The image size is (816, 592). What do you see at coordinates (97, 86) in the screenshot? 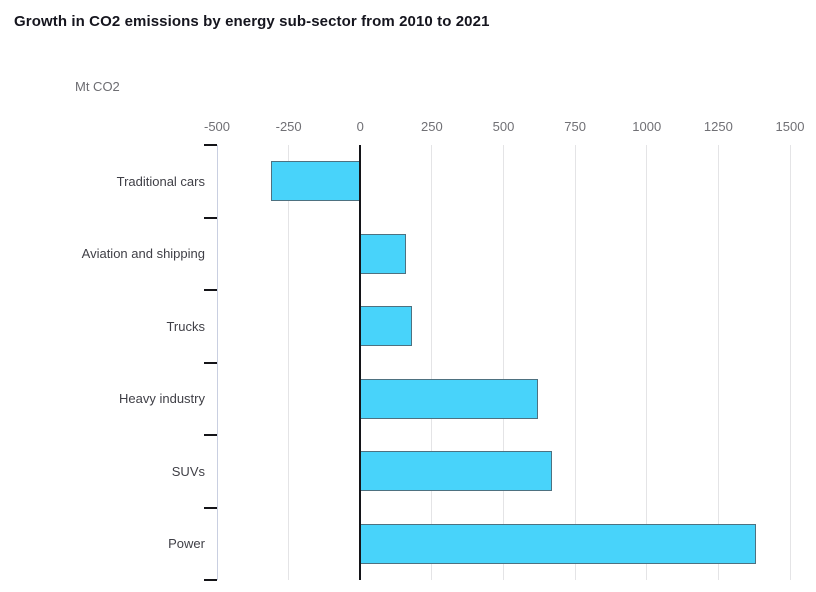
I see `axis-unit-label: Mt CO2` at bounding box center [97, 86].